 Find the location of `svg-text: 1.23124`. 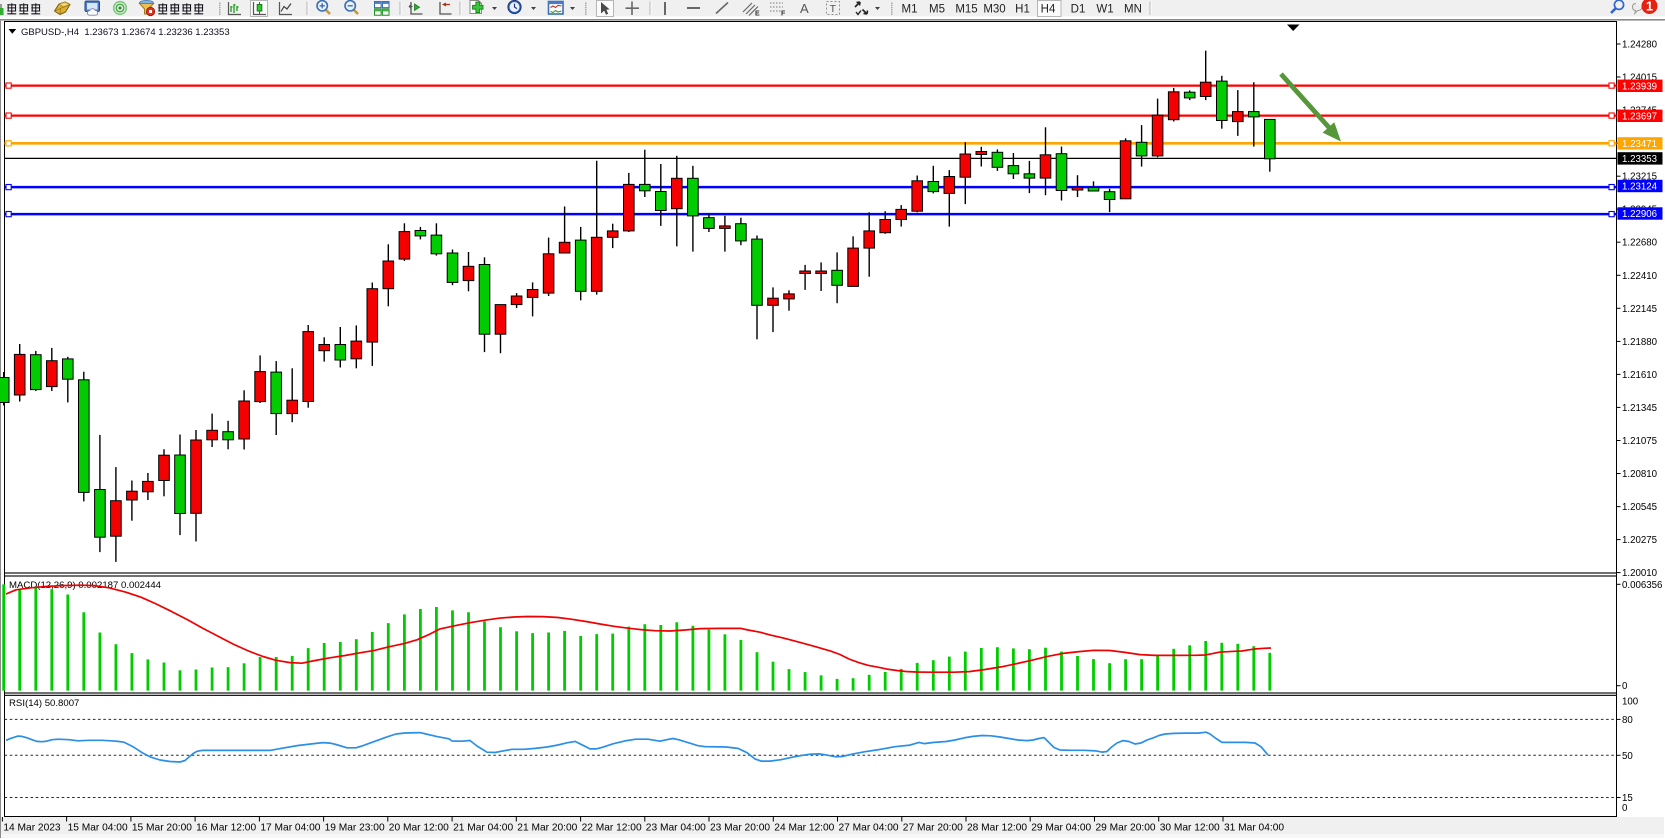

svg-text: 1.23124 is located at coordinates (1640, 187).